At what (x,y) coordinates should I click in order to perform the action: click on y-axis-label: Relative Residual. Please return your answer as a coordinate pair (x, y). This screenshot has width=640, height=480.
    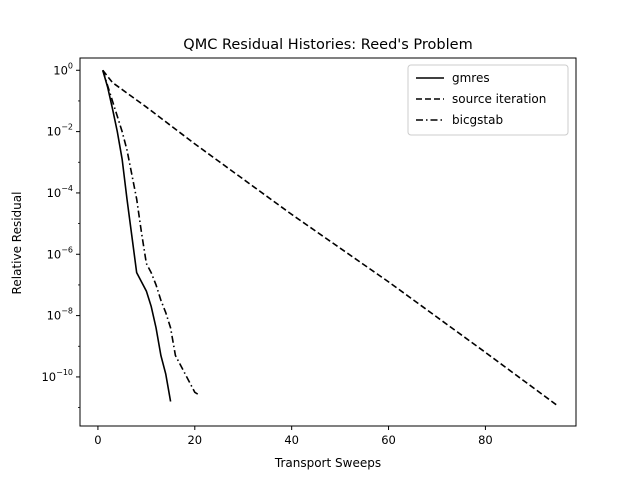
    Looking at the image, I should click on (17, 243).